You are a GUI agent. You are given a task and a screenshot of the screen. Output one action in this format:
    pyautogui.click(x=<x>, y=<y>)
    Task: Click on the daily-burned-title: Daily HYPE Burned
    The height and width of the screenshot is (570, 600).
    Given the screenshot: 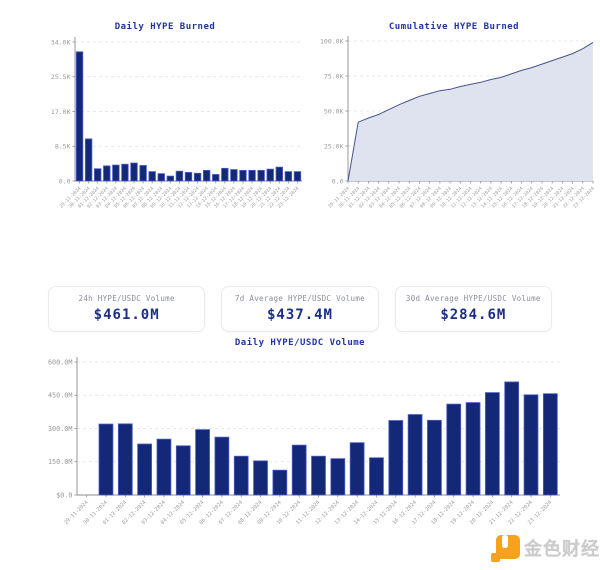 What is the action you would take?
    pyautogui.click(x=165, y=27)
    